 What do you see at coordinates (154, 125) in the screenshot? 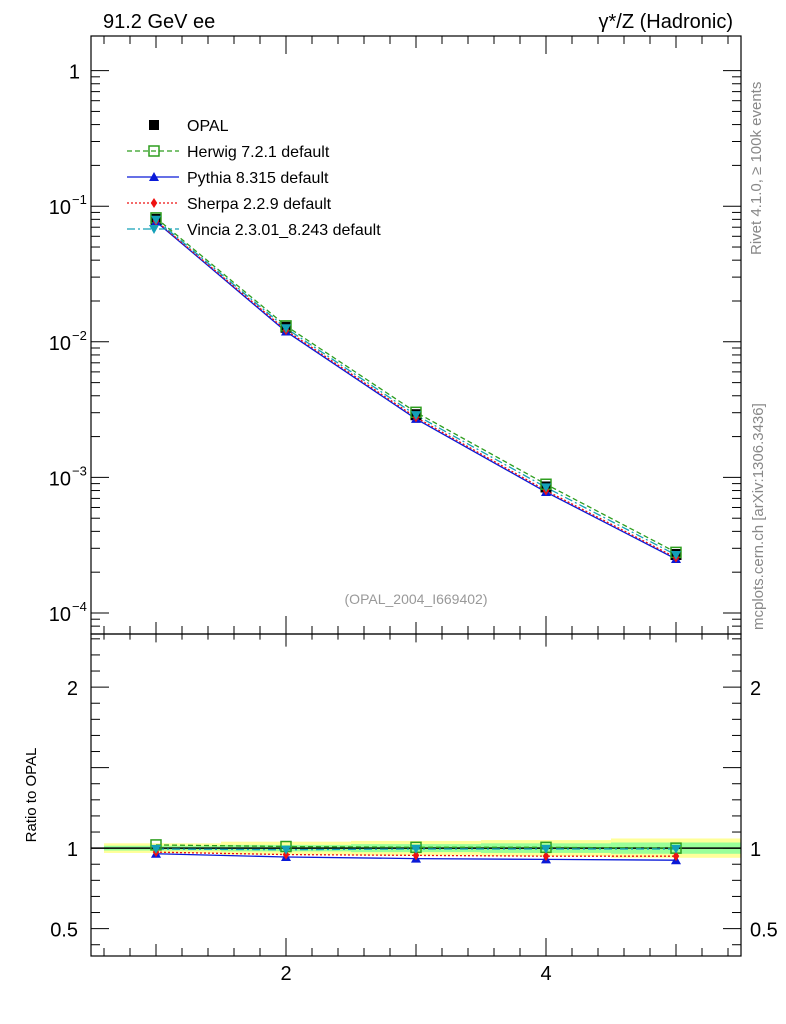
I see `legend-marker-opal` at bounding box center [154, 125].